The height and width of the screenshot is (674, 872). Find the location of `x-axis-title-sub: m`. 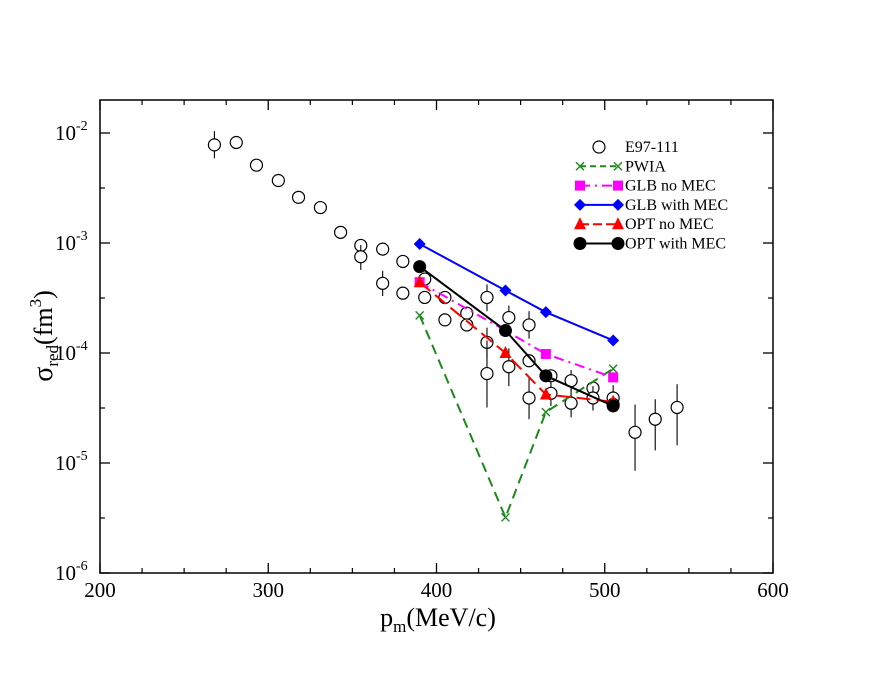

x-axis-title-sub: m is located at coordinates (399, 626).